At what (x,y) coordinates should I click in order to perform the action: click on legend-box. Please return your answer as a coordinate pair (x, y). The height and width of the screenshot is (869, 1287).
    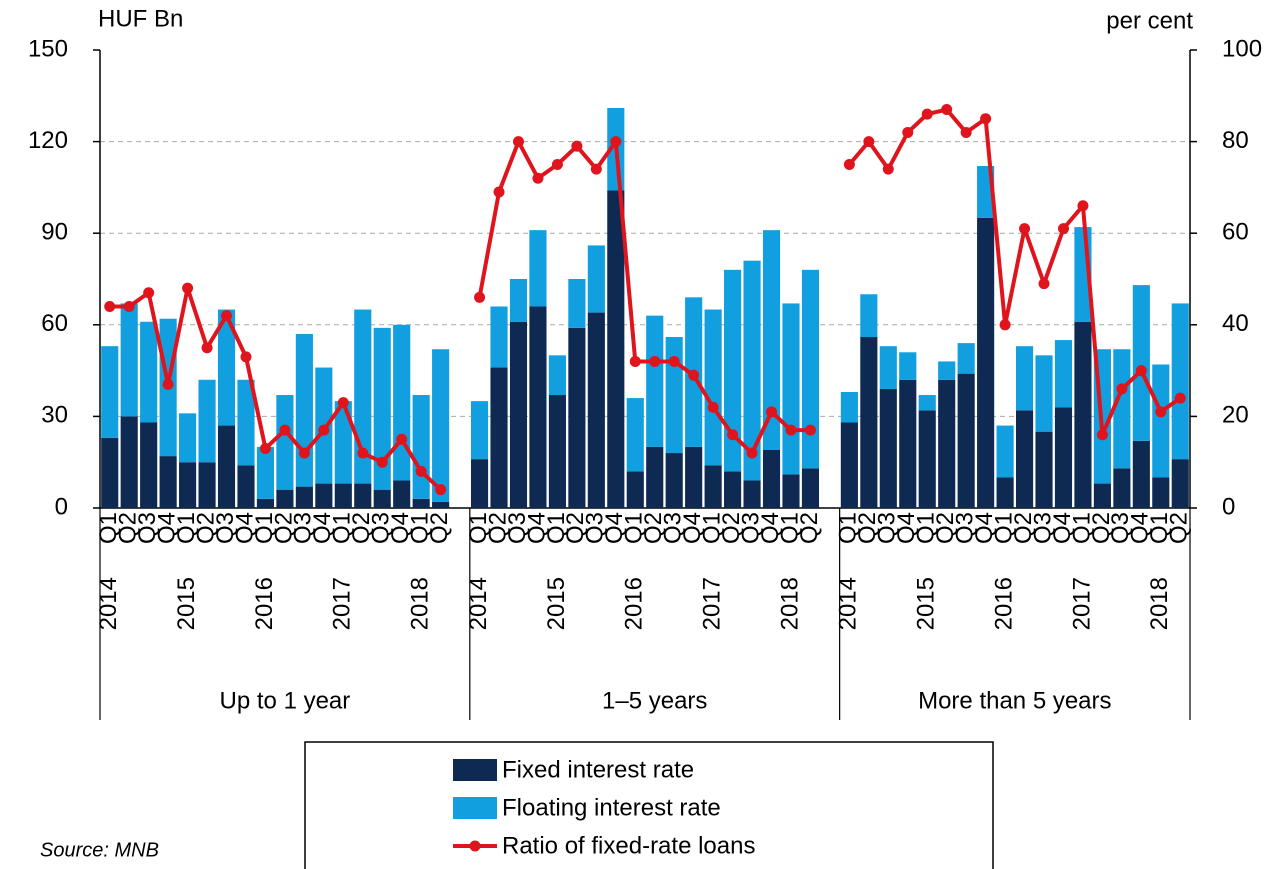
    Looking at the image, I should click on (649, 805).